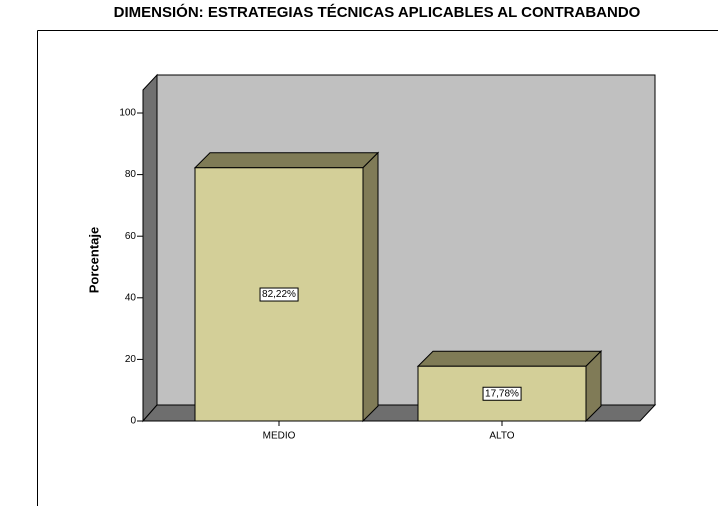 Image resolution: width=718 pixels, height=506 pixels. I want to click on y-tick-label: 80, so click(131, 174).